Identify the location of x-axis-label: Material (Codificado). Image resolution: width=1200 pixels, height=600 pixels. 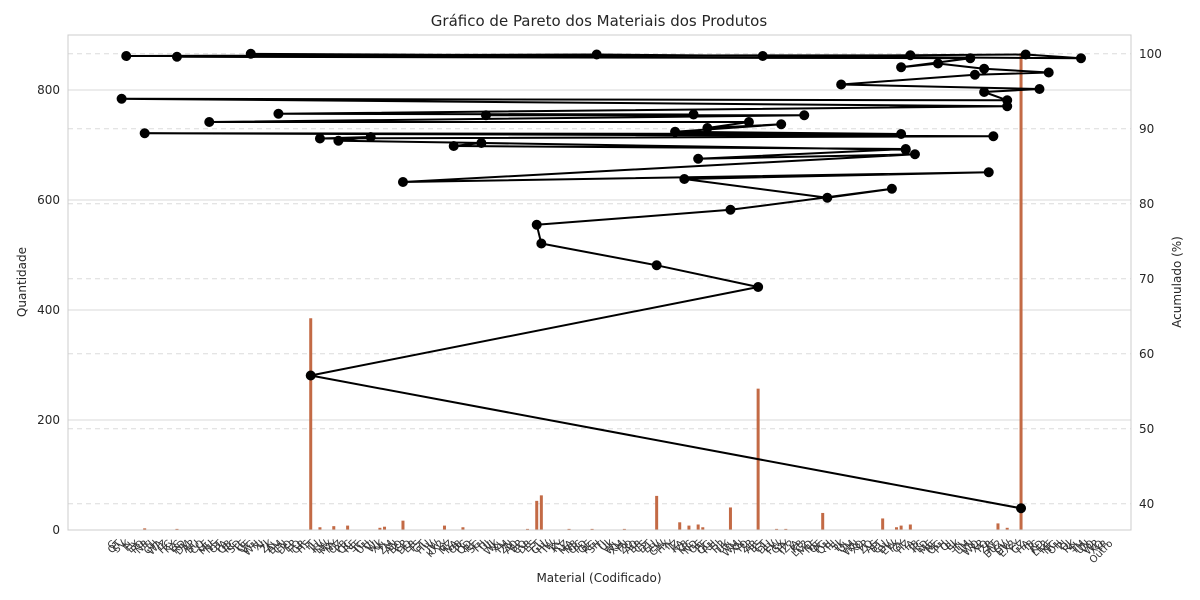
(598, 578).